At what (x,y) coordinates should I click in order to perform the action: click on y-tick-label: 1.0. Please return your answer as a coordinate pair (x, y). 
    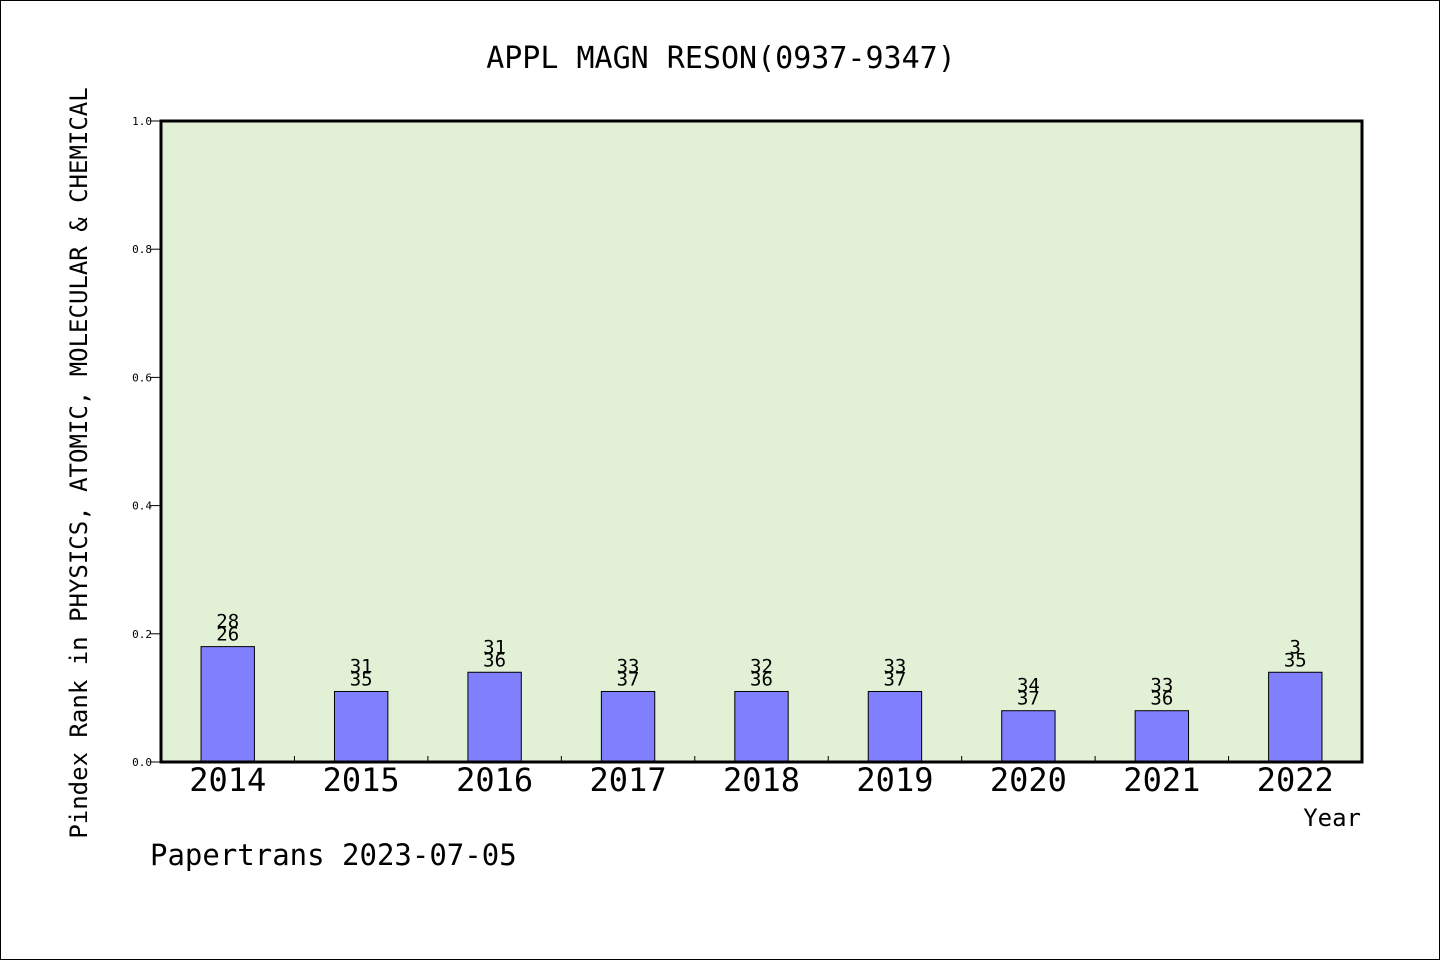
    Looking at the image, I should click on (142, 121).